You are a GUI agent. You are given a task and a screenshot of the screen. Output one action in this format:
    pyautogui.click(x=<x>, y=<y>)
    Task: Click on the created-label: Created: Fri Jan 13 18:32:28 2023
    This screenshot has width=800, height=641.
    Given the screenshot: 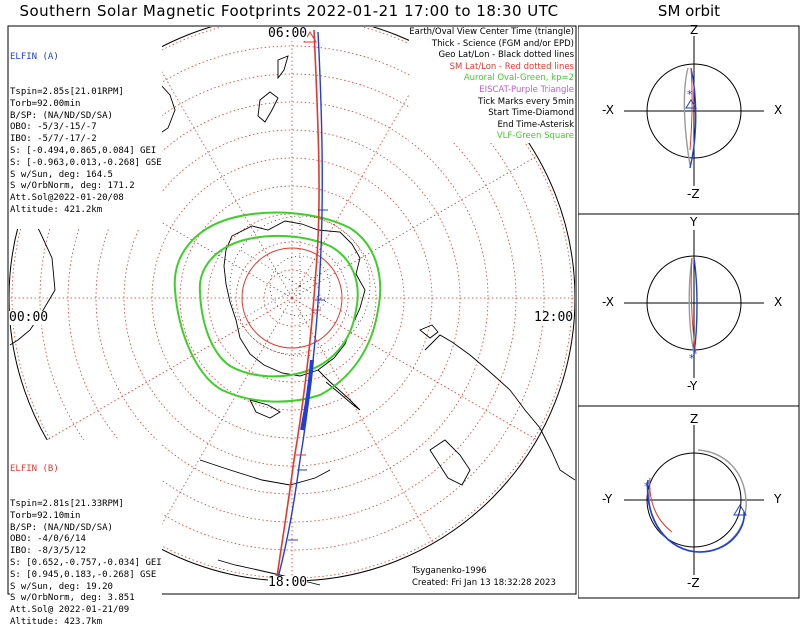 What is the action you would take?
    pyautogui.click(x=484, y=583)
    